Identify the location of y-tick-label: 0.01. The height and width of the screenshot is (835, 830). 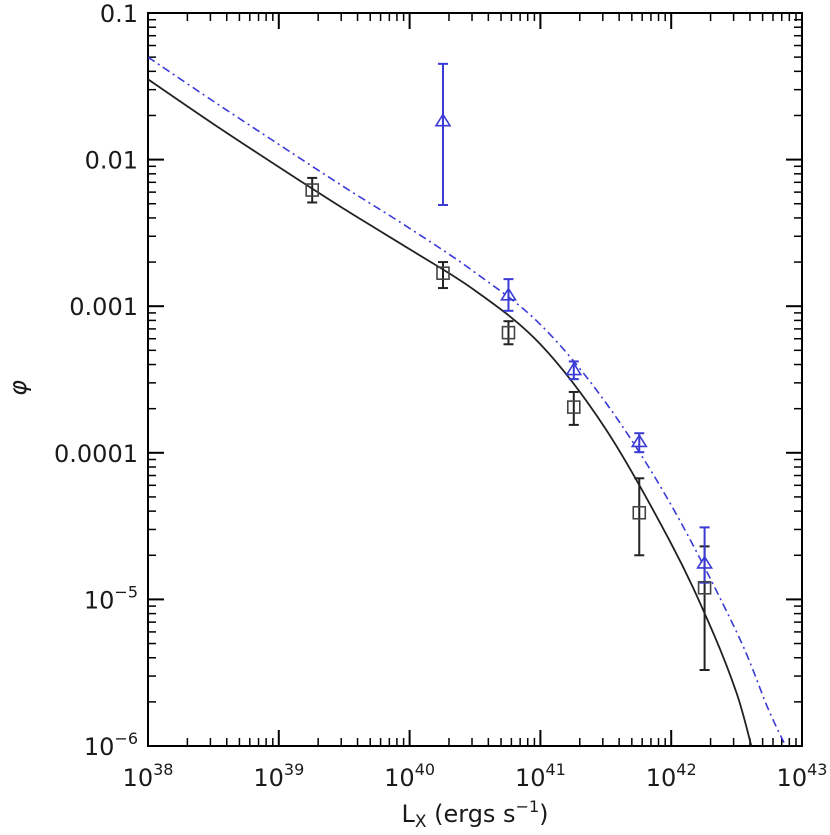
(111, 161).